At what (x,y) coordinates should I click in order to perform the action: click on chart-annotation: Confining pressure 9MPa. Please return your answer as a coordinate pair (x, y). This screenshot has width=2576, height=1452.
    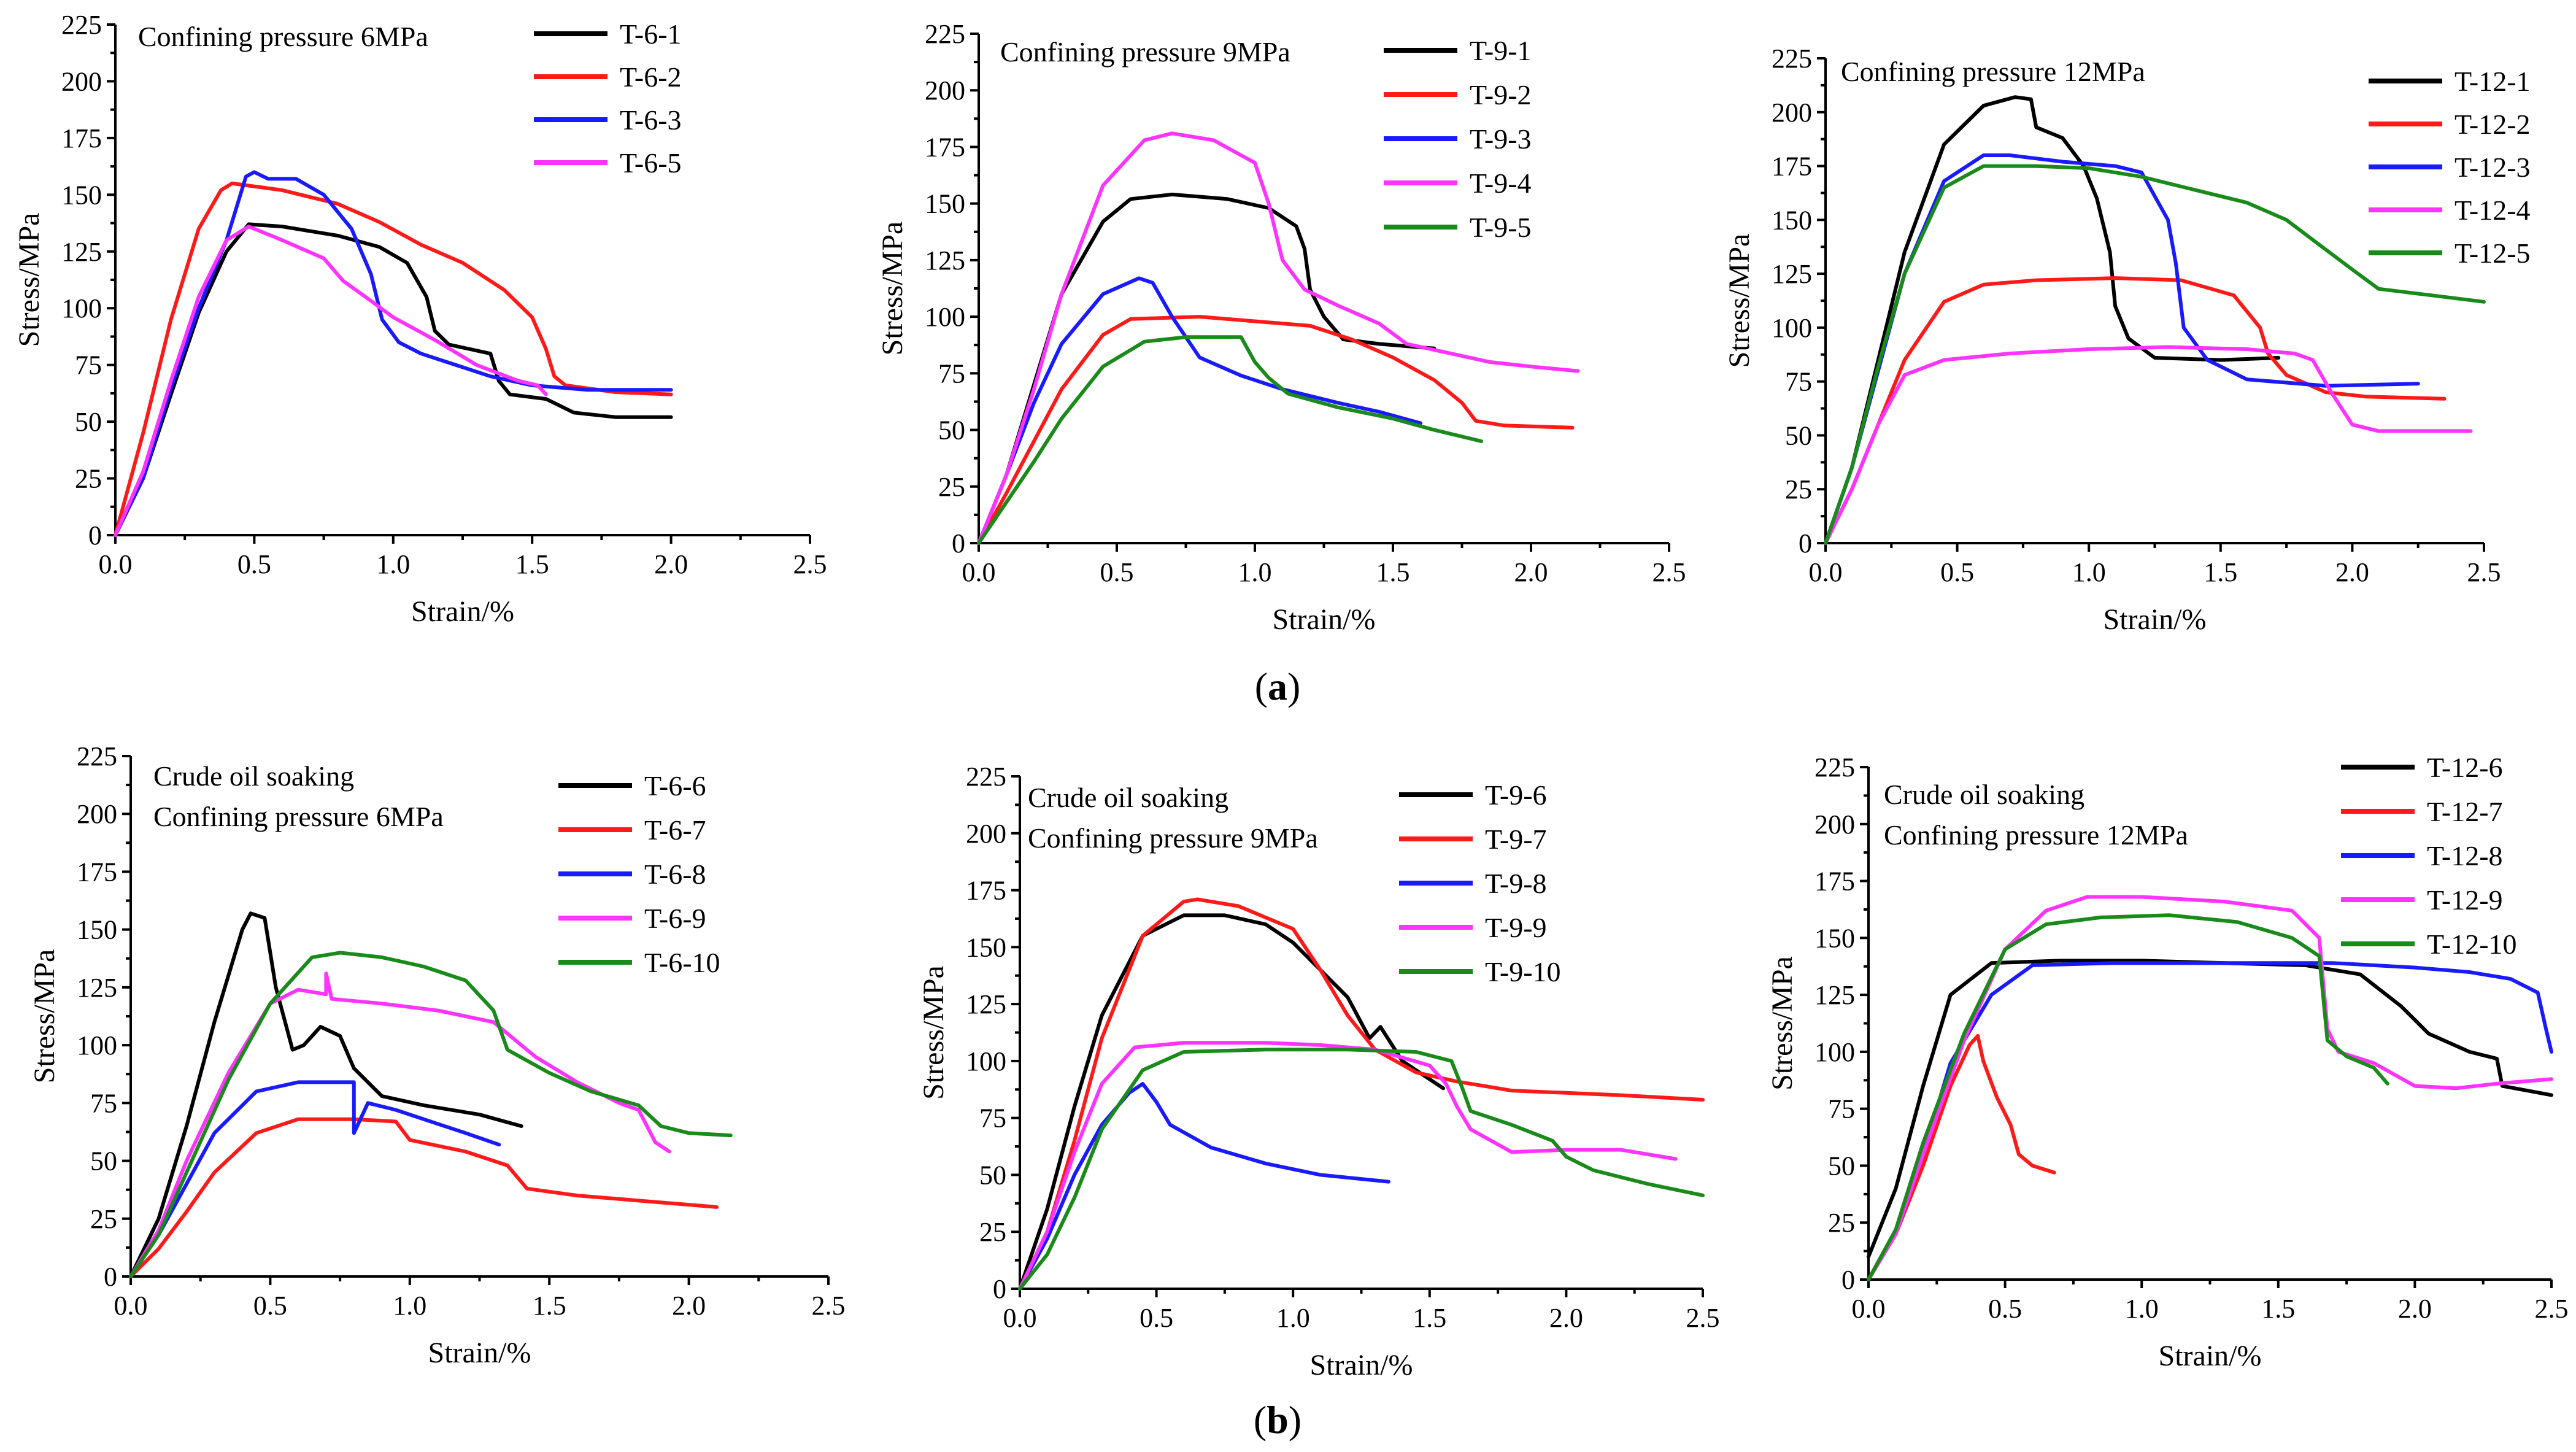
    Looking at the image, I should click on (1173, 838).